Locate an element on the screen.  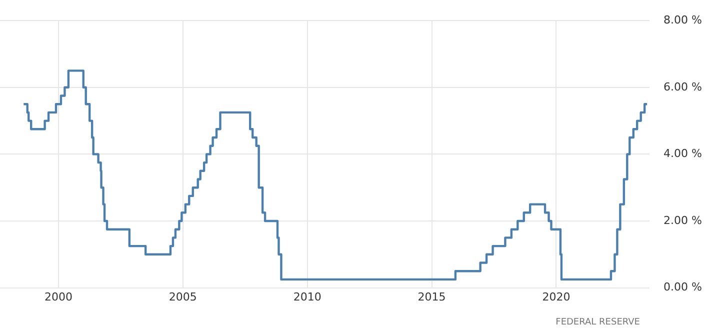
y-tick-label: 0.00 % is located at coordinates (683, 287).